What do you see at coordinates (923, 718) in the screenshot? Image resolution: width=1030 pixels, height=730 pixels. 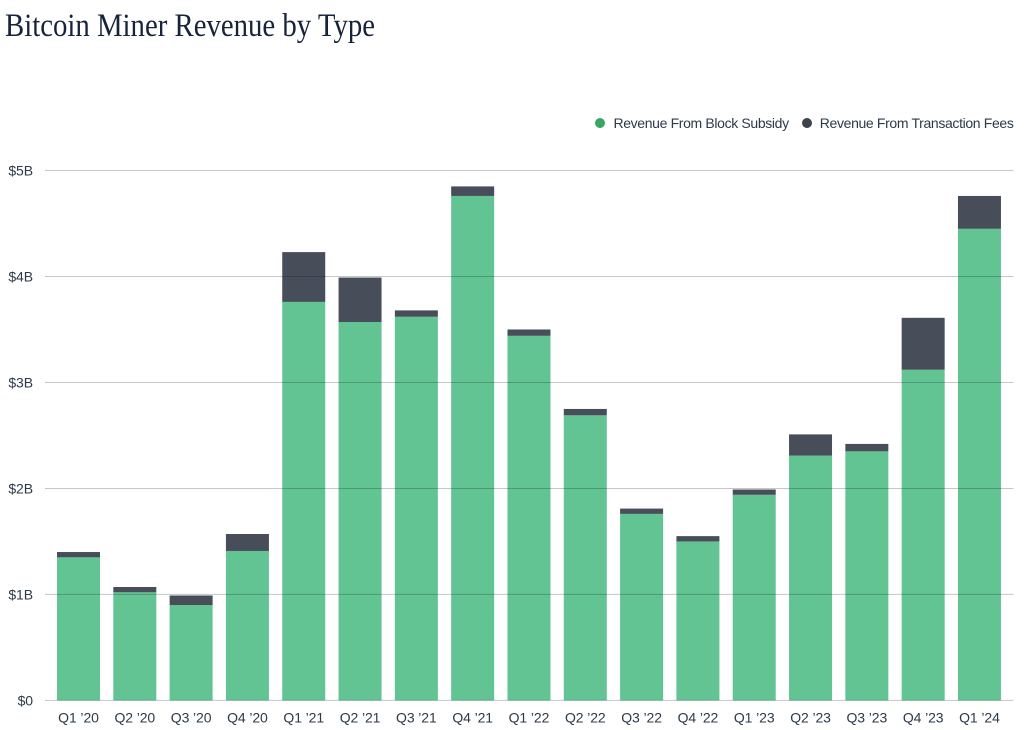 I see `x-tick-label-q4-23: Q4 ’23` at bounding box center [923, 718].